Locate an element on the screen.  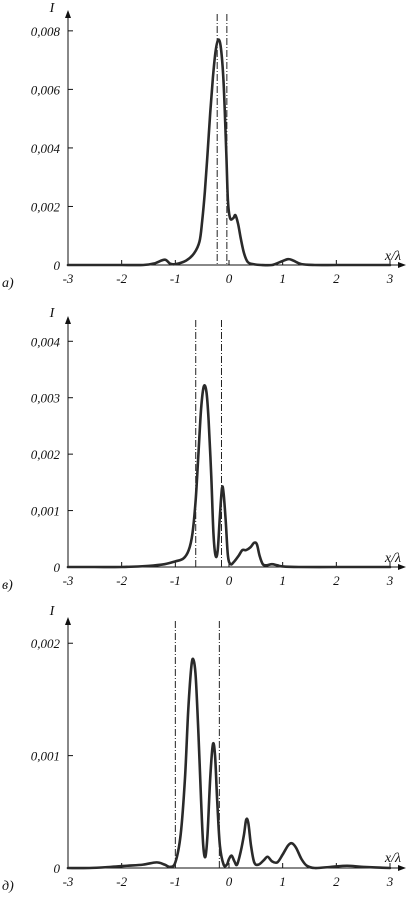
y-tick-label: 0,008 is located at coordinates (46, 31).